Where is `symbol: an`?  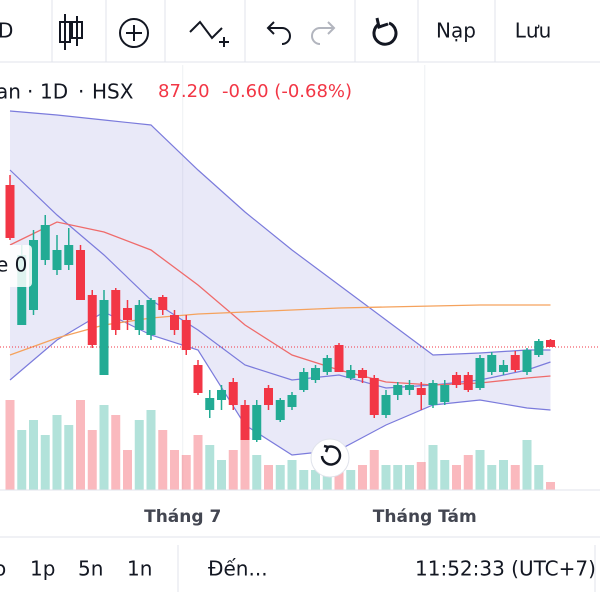
symbol: an is located at coordinates (10, 92).